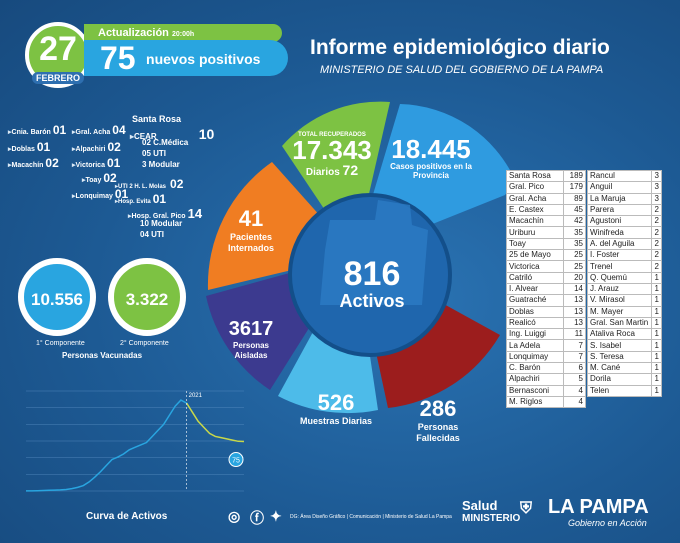 This screenshot has height=543, width=680. Describe the element at coordinates (431, 157) in the screenshot. I see `positive-block: 18.445 Casos positivos en la Provincia` at that location.